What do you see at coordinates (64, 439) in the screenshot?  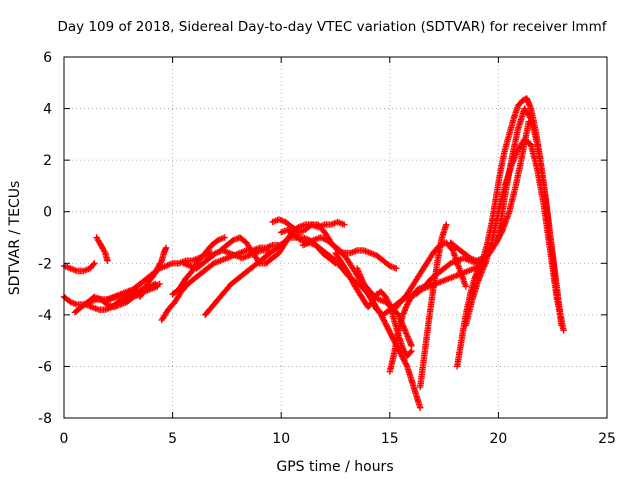 I see `x-tick-label: 0` at bounding box center [64, 439].